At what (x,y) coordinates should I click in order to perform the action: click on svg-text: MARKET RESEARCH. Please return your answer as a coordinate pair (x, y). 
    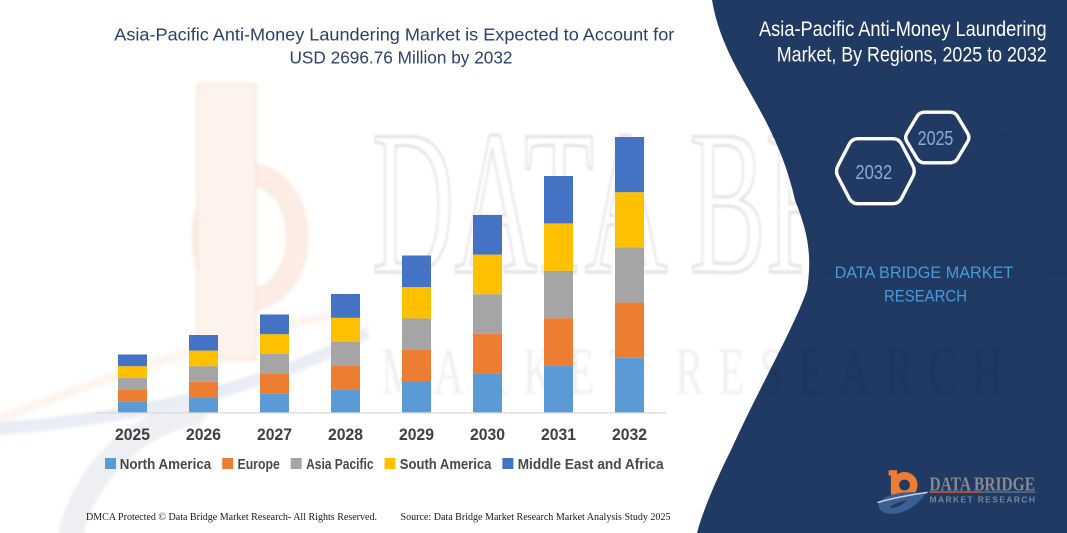
    Looking at the image, I should click on (983, 500).